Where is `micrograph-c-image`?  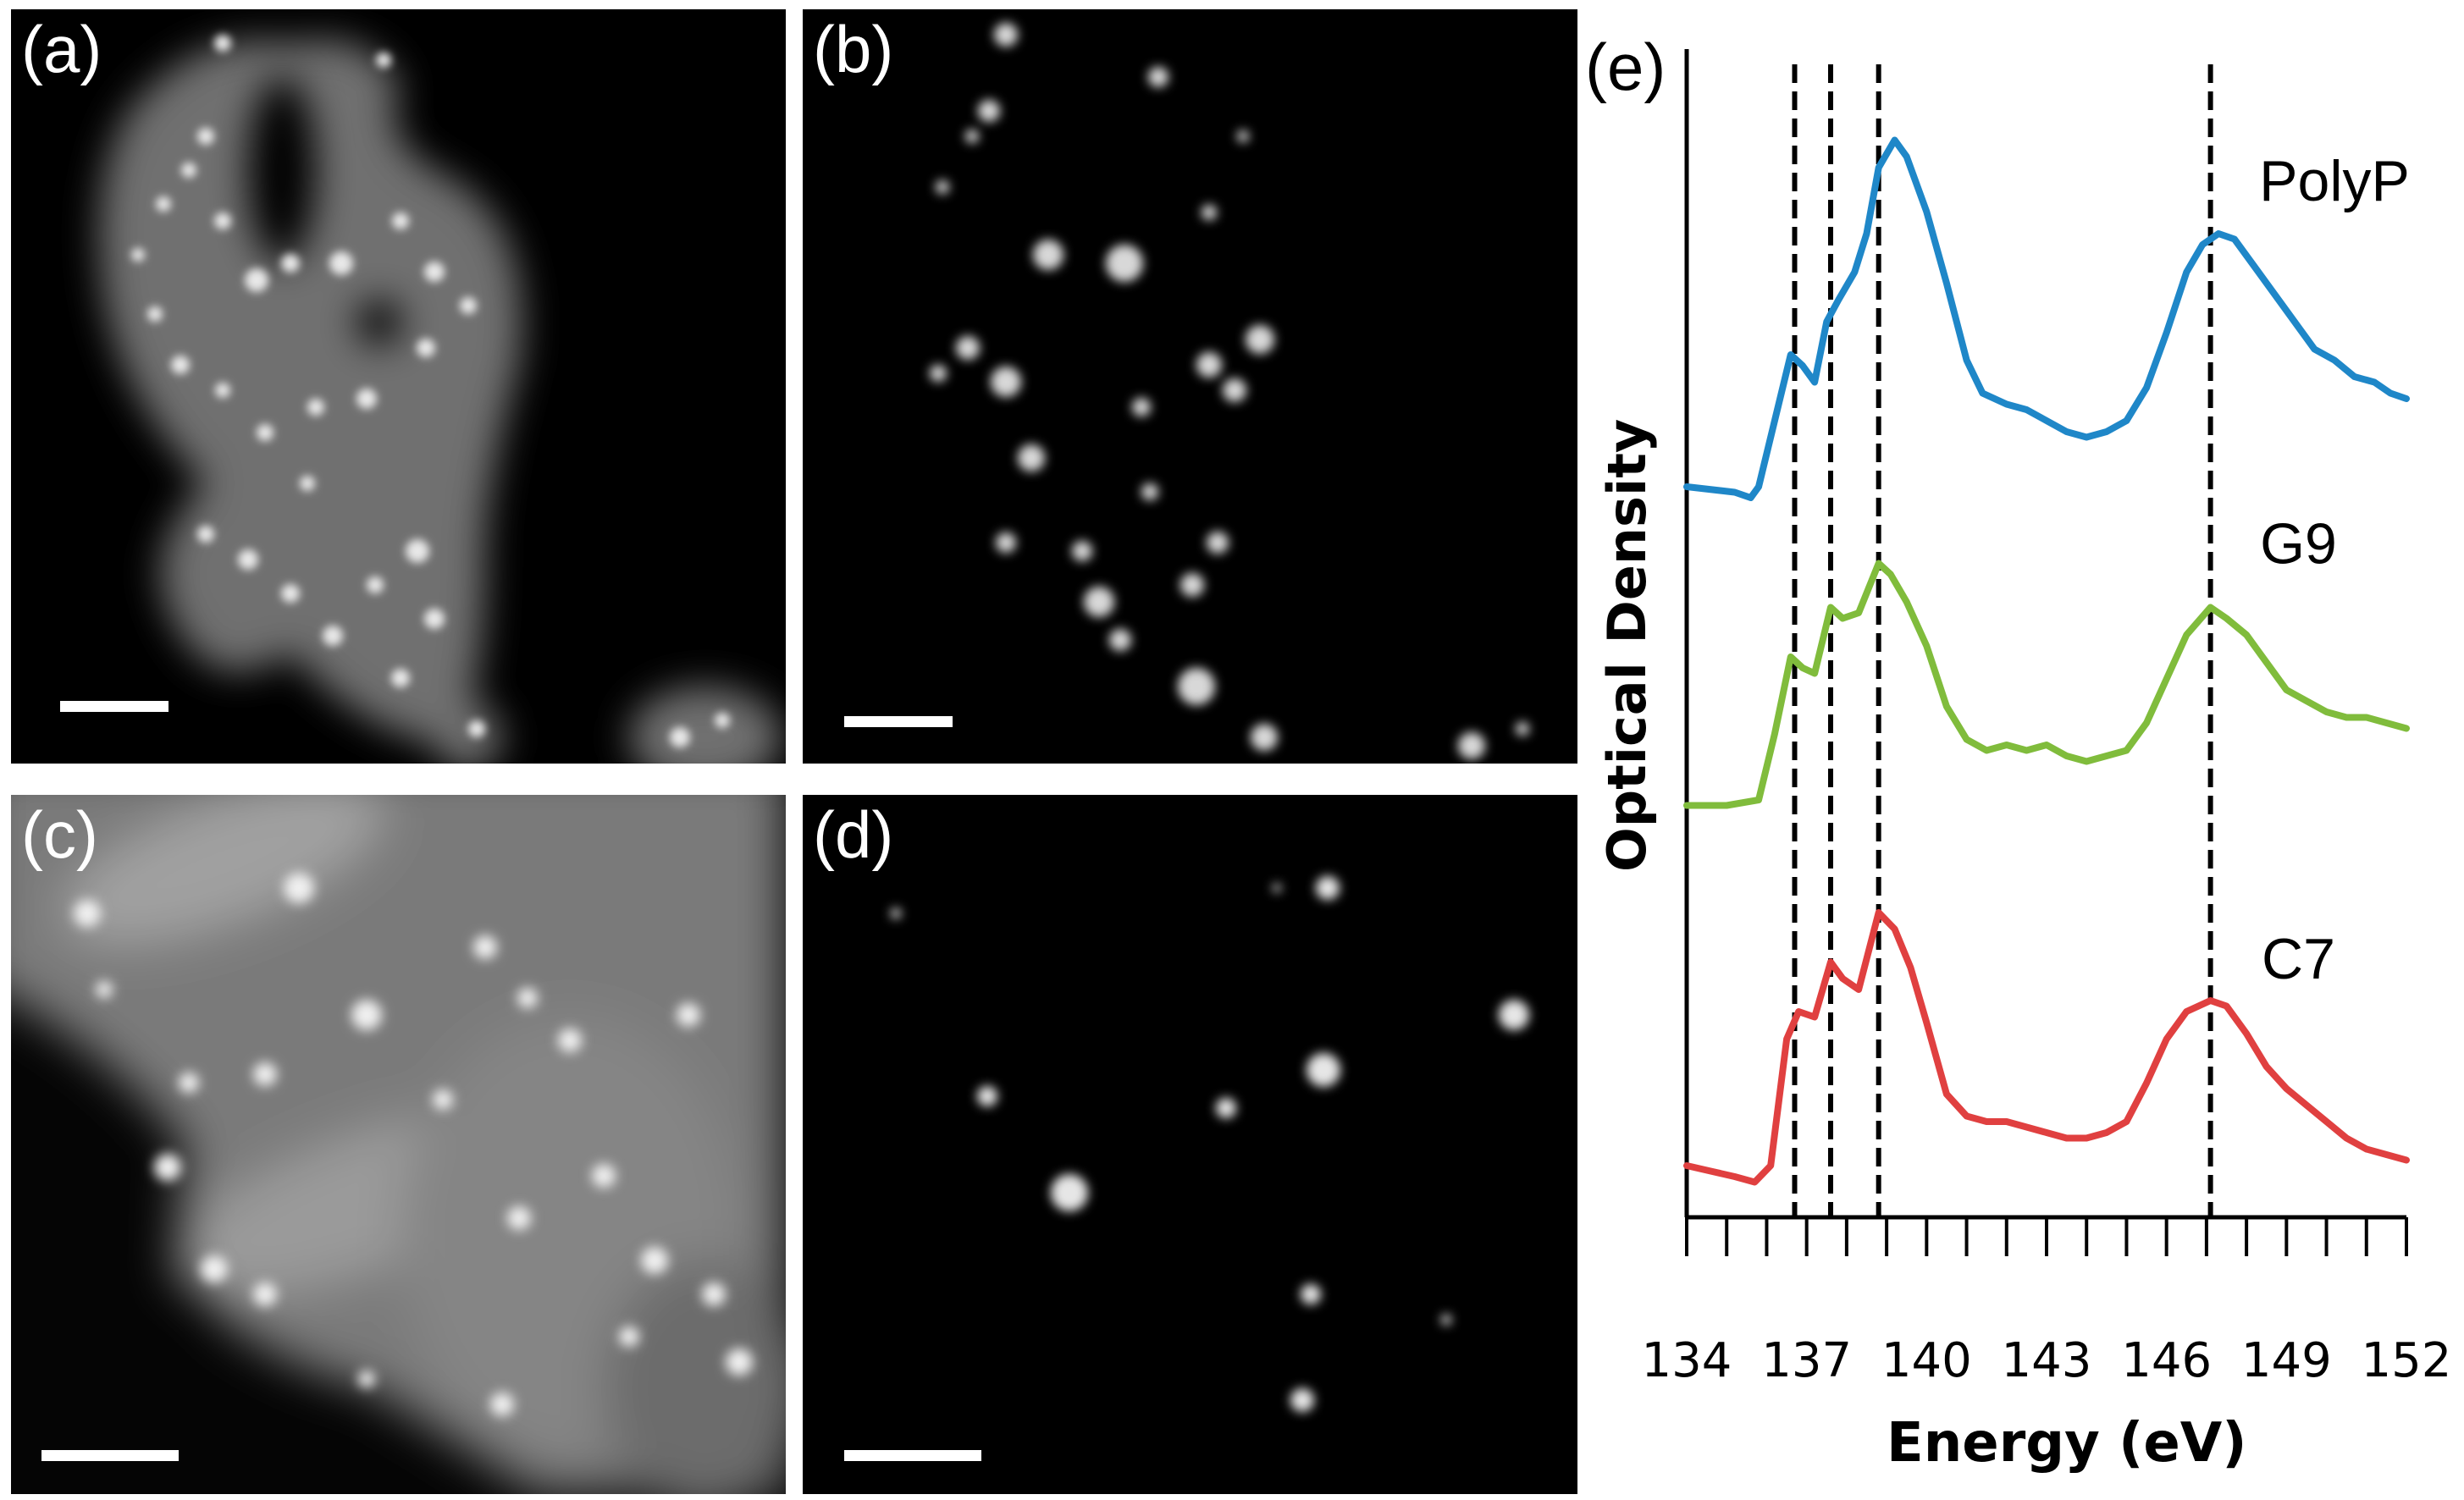 micrograph-c-image is located at coordinates (398, 1144).